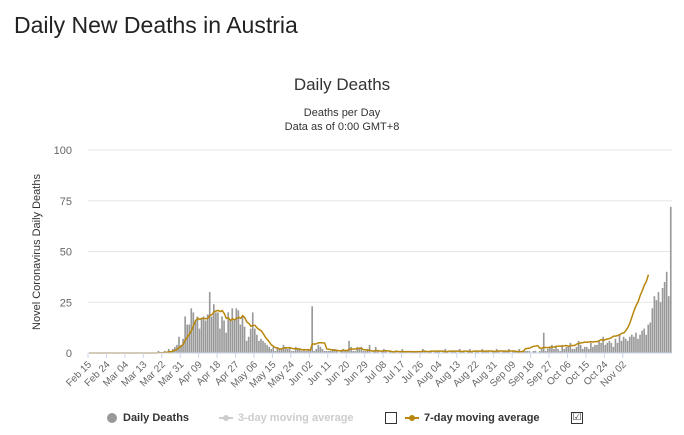 The width and height of the screenshot is (684, 435). I want to click on ma7-checkbox: ☑, so click(577, 418).